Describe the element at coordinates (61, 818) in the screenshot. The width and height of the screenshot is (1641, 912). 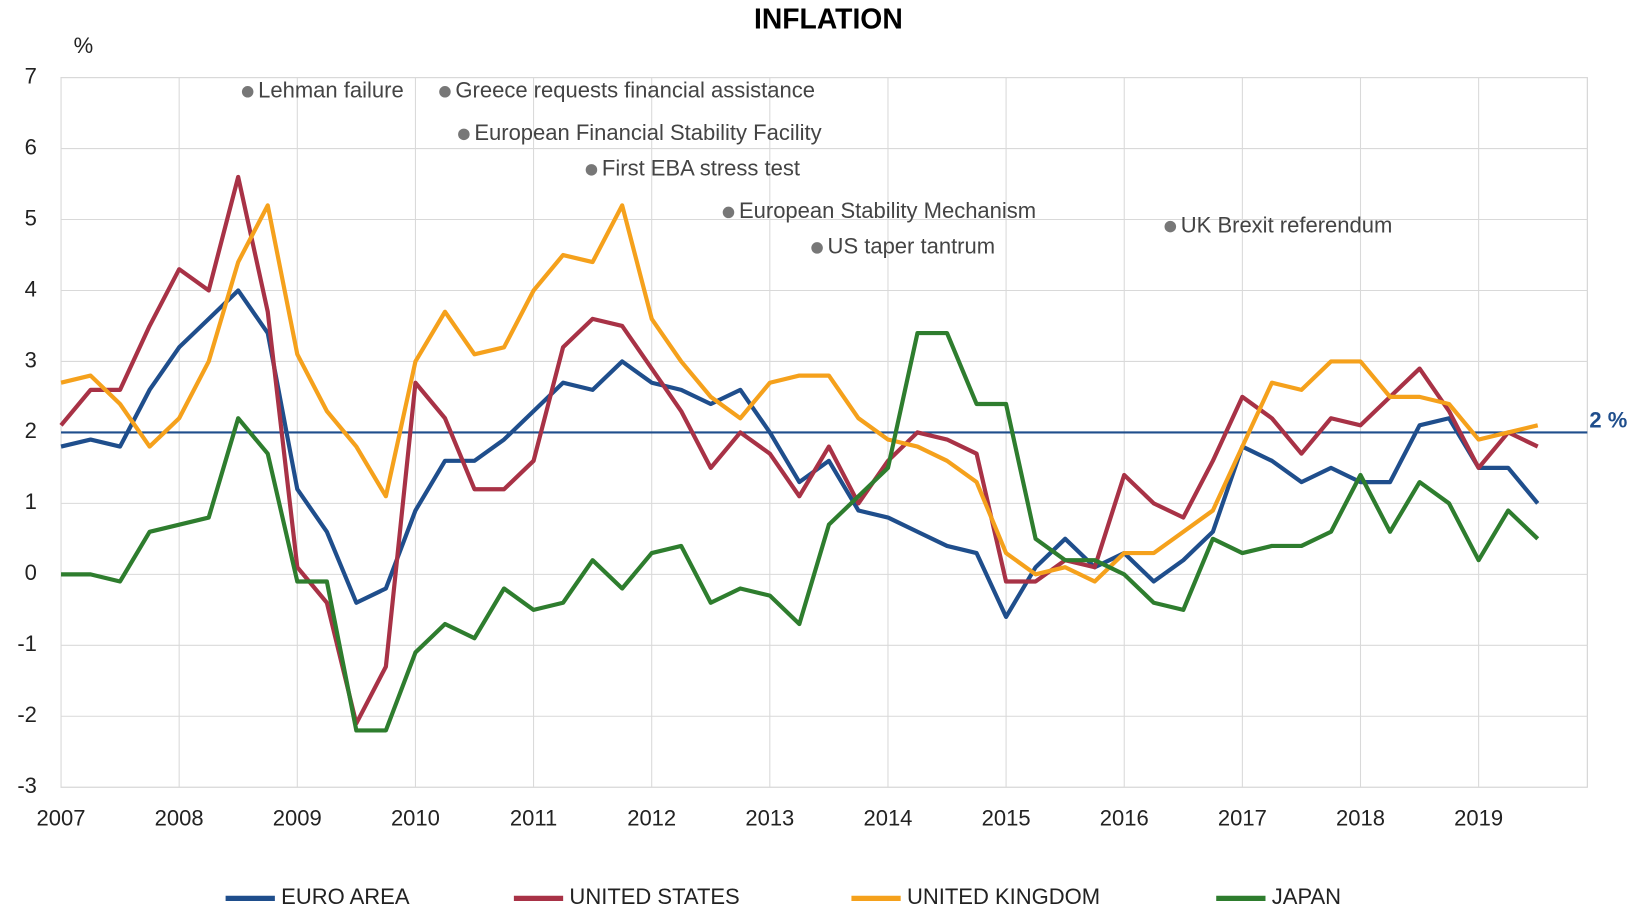
I see `x-tick-label: 2007` at that location.